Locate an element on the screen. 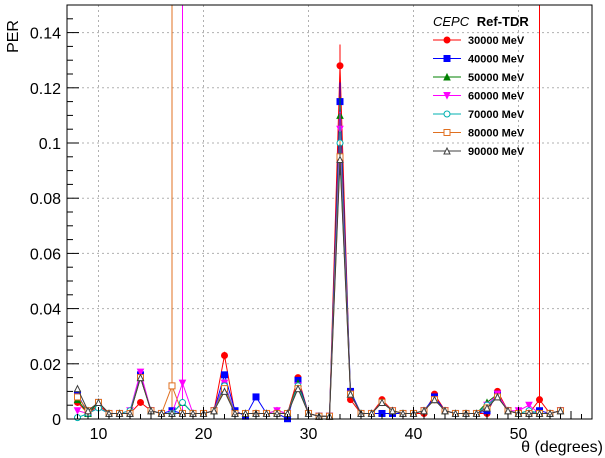 Image resolution: width=605 pixels, height=458 pixels. legend-entry: 80000 MeV is located at coordinates (479, 134).